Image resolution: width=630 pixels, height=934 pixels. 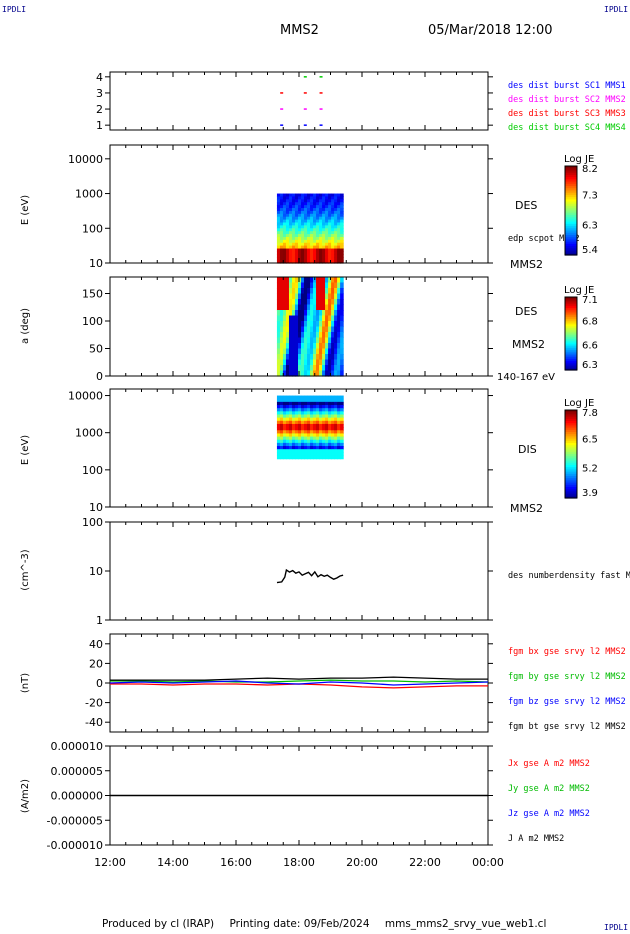 What do you see at coordinates (362, 862) in the screenshot?
I see `time-axis-tick-label: 20:00` at bounding box center [362, 862].